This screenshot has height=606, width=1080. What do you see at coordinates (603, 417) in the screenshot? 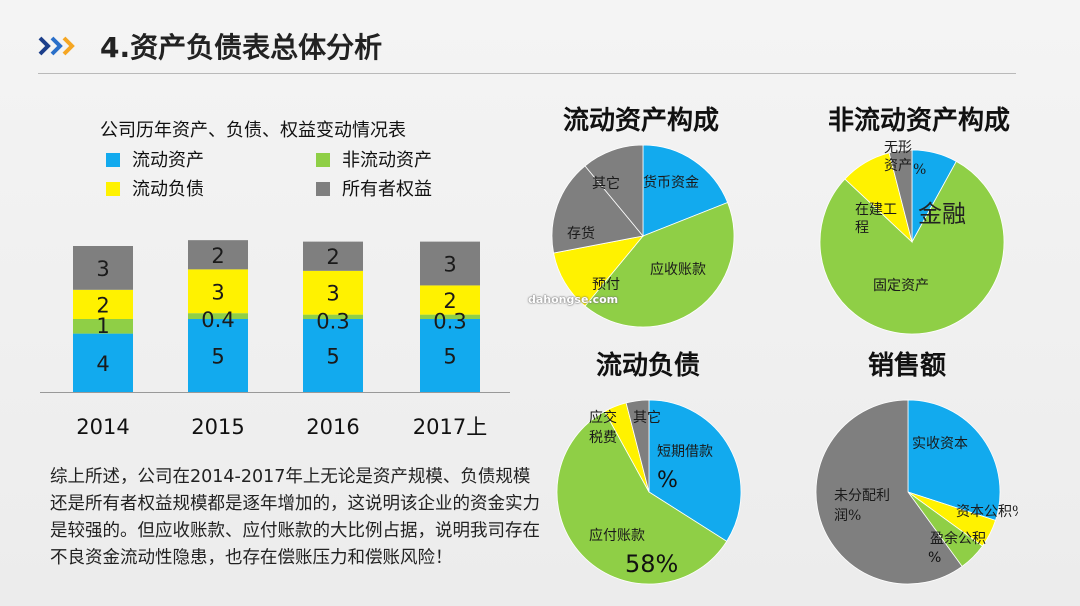
I see `slice-label: 应交` at bounding box center [603, 417].